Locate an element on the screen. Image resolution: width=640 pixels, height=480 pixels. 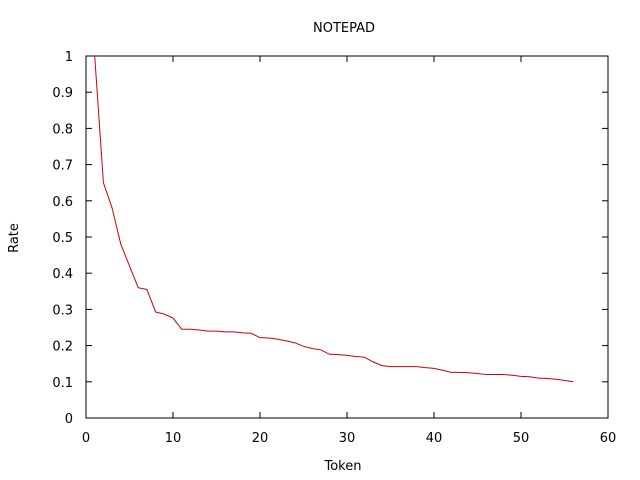
y-tick-label: 0.9 is located at coordinates (62, 93).